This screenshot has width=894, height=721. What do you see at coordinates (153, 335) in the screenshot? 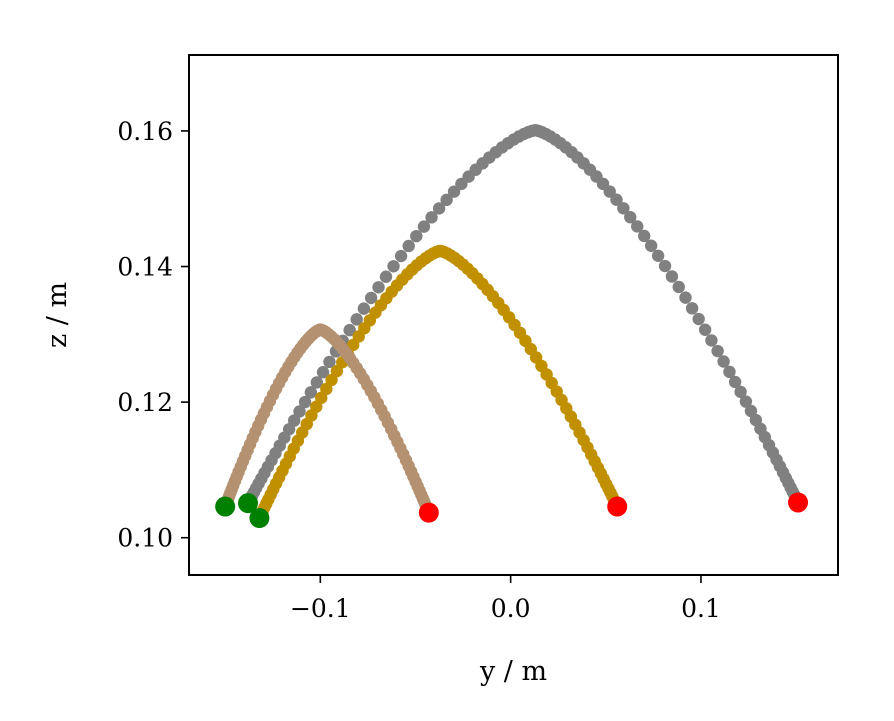
I see `y-axis: 0.10 0.12 0.14 0.16` at bounding box center [153, 335].